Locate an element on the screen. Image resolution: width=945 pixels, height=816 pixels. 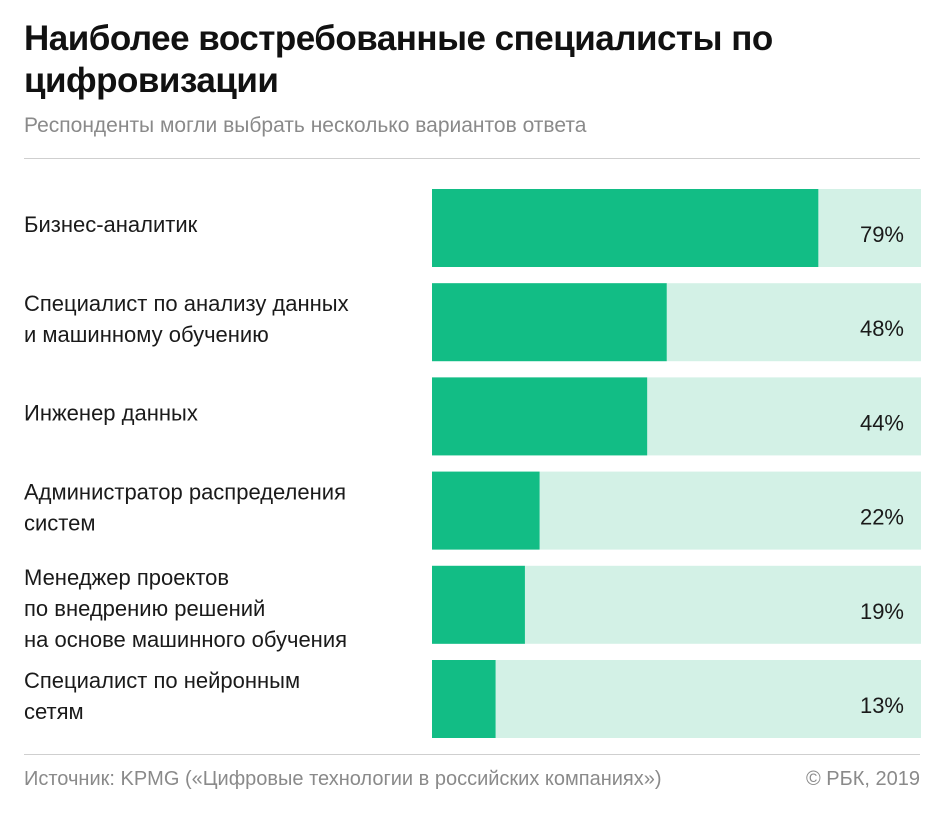
category-label: Менеджер проектов is located at coordinates (126, 577).